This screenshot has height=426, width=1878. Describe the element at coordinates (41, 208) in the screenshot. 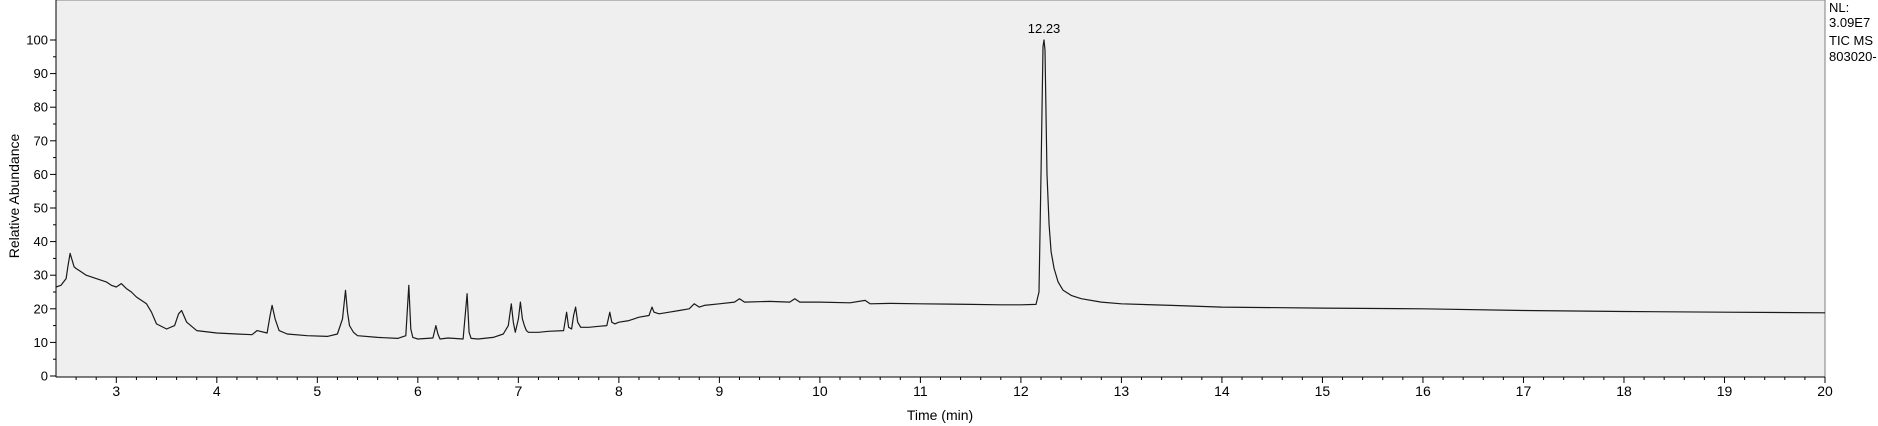

I see `y-tick-label: 50` at that location.